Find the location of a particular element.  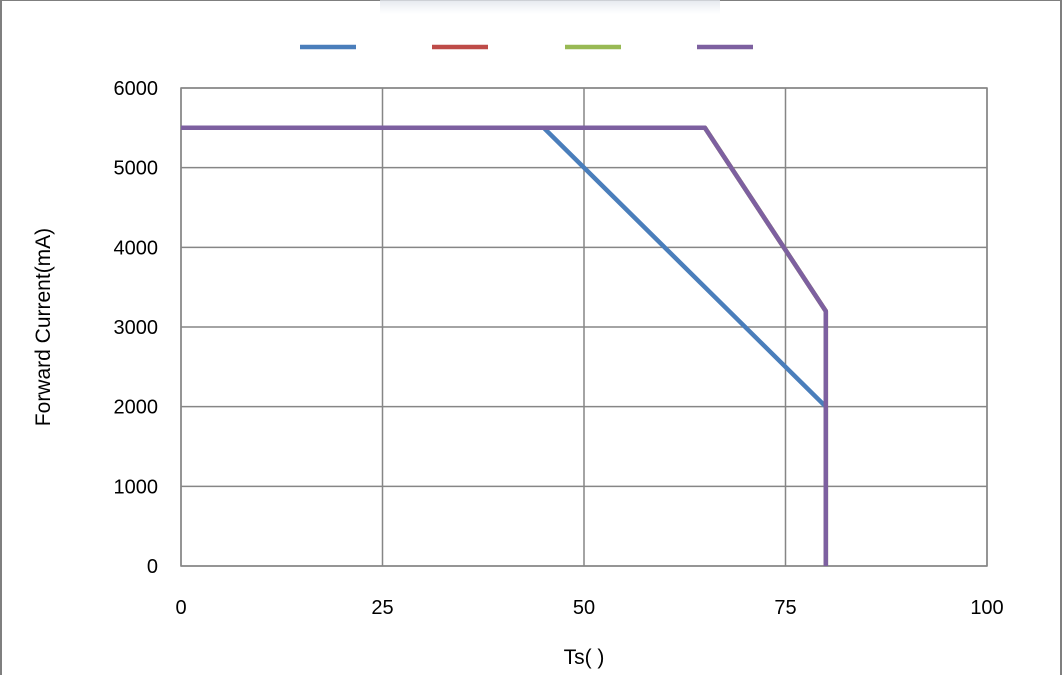

x-tick-labels: 0 25 50 75 100 is located at coordinates (589, 608).